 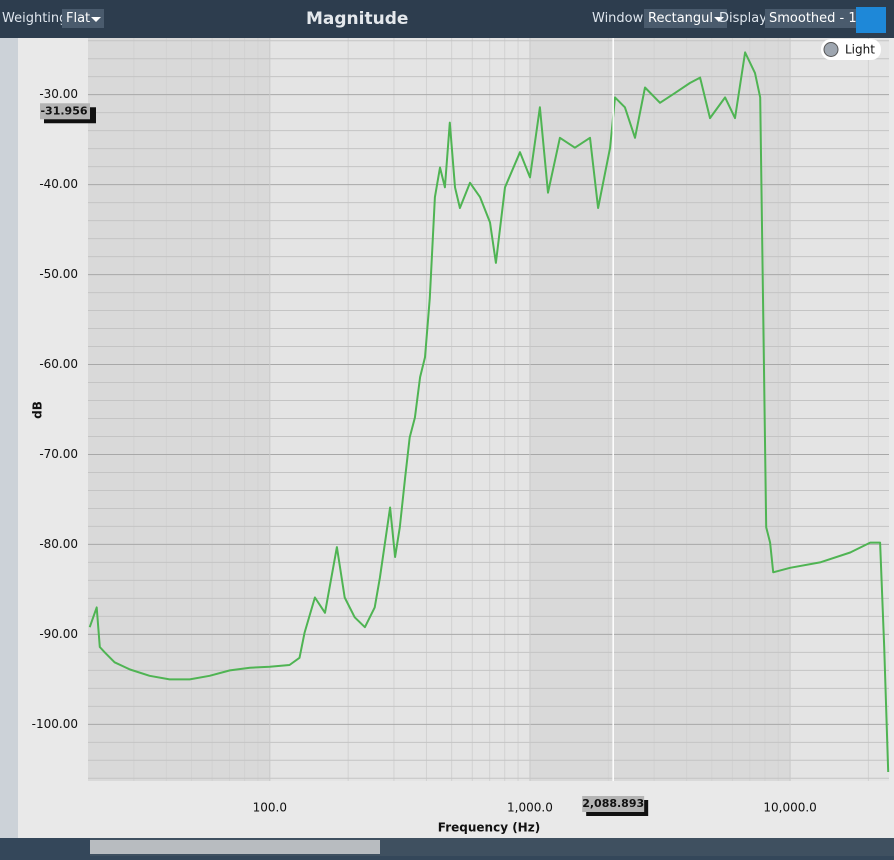 I want to click on y-tick-label: -60.00, so click(x=58, y=364).